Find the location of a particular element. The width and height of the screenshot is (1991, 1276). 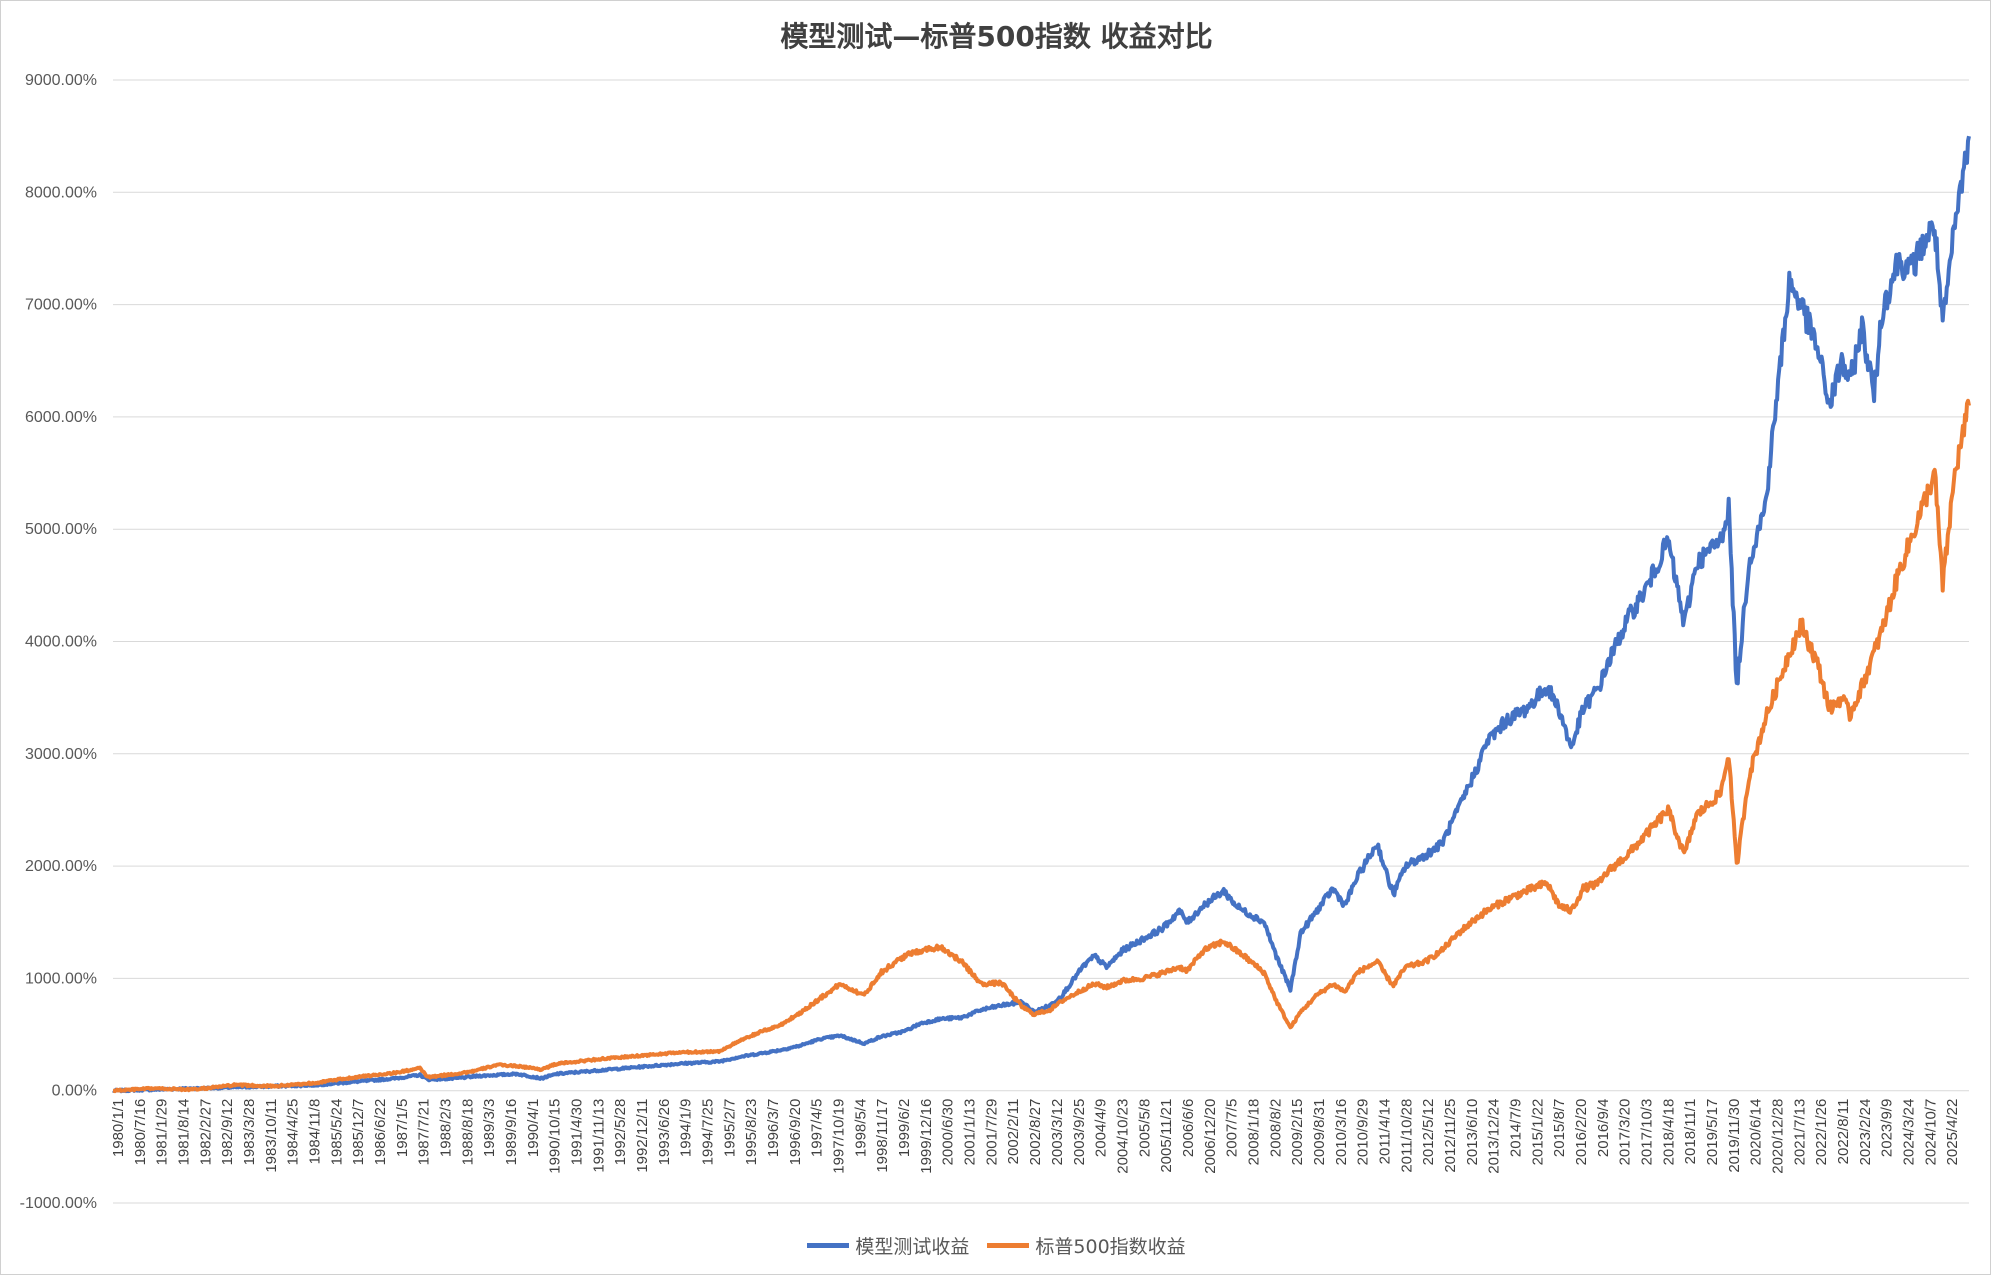

y-tick-label: 3000.00% is located at coordinates (61, 754).